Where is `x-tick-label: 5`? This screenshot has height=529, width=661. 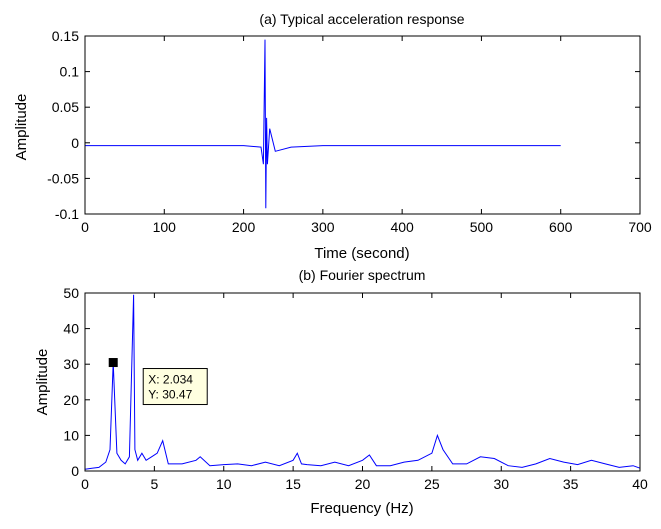 x-tick-label: 5 is located at coordinates (154, 484).